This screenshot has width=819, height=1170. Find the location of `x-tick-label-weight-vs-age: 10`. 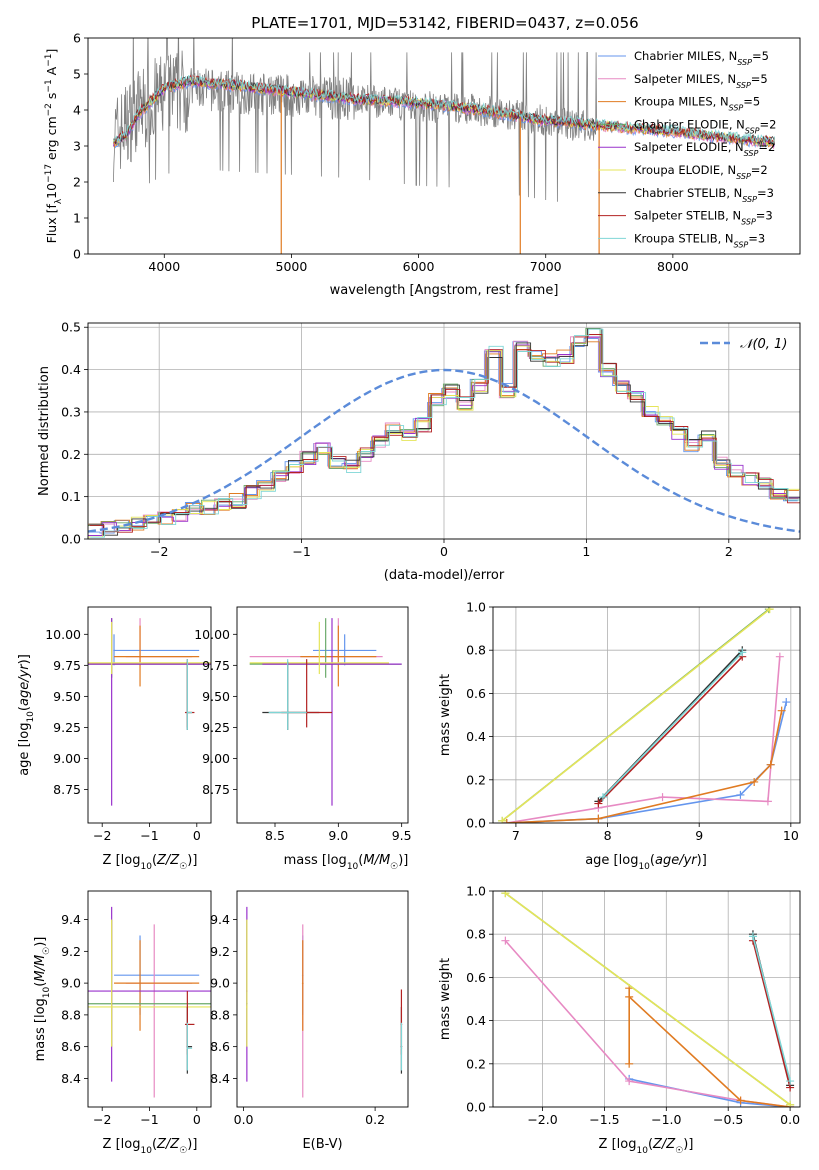

x-tick-label-weight-vs-age: 10 is located at coordinates (791, 835).